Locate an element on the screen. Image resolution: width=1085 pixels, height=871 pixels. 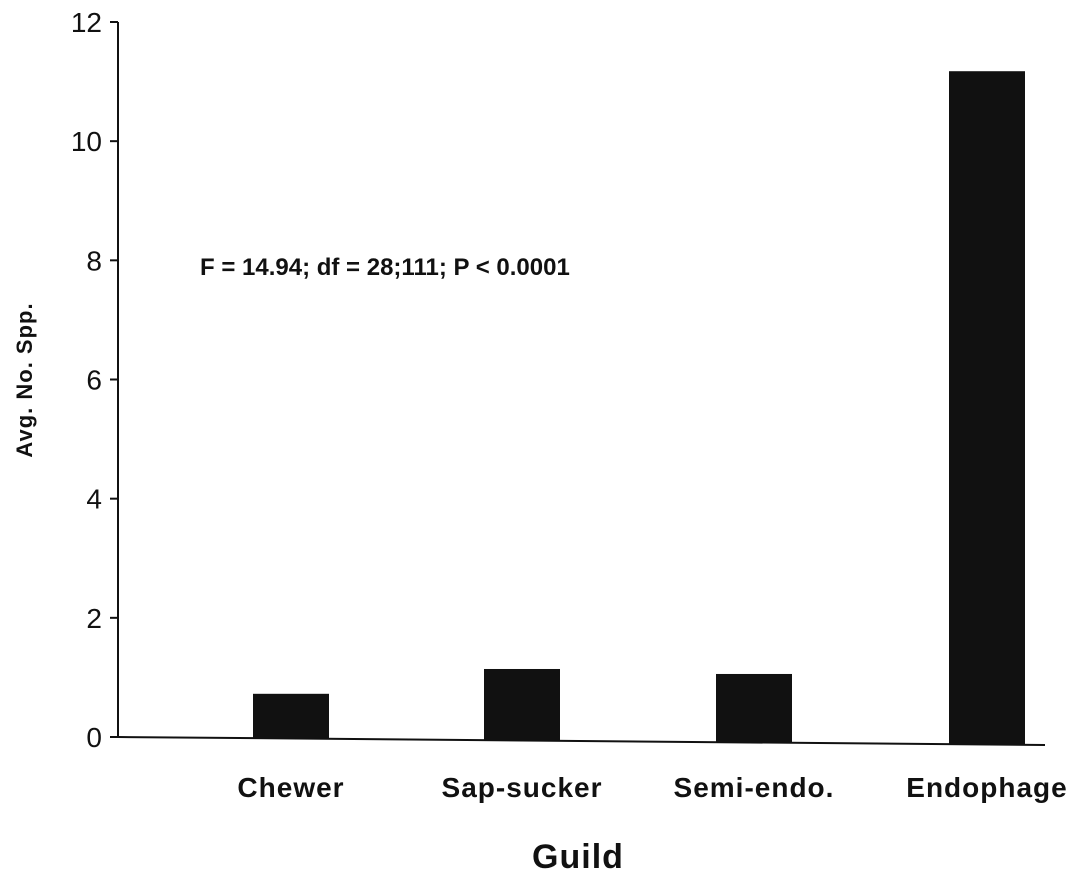
y-tick-label: 12 is located at coordinates (86, 22).